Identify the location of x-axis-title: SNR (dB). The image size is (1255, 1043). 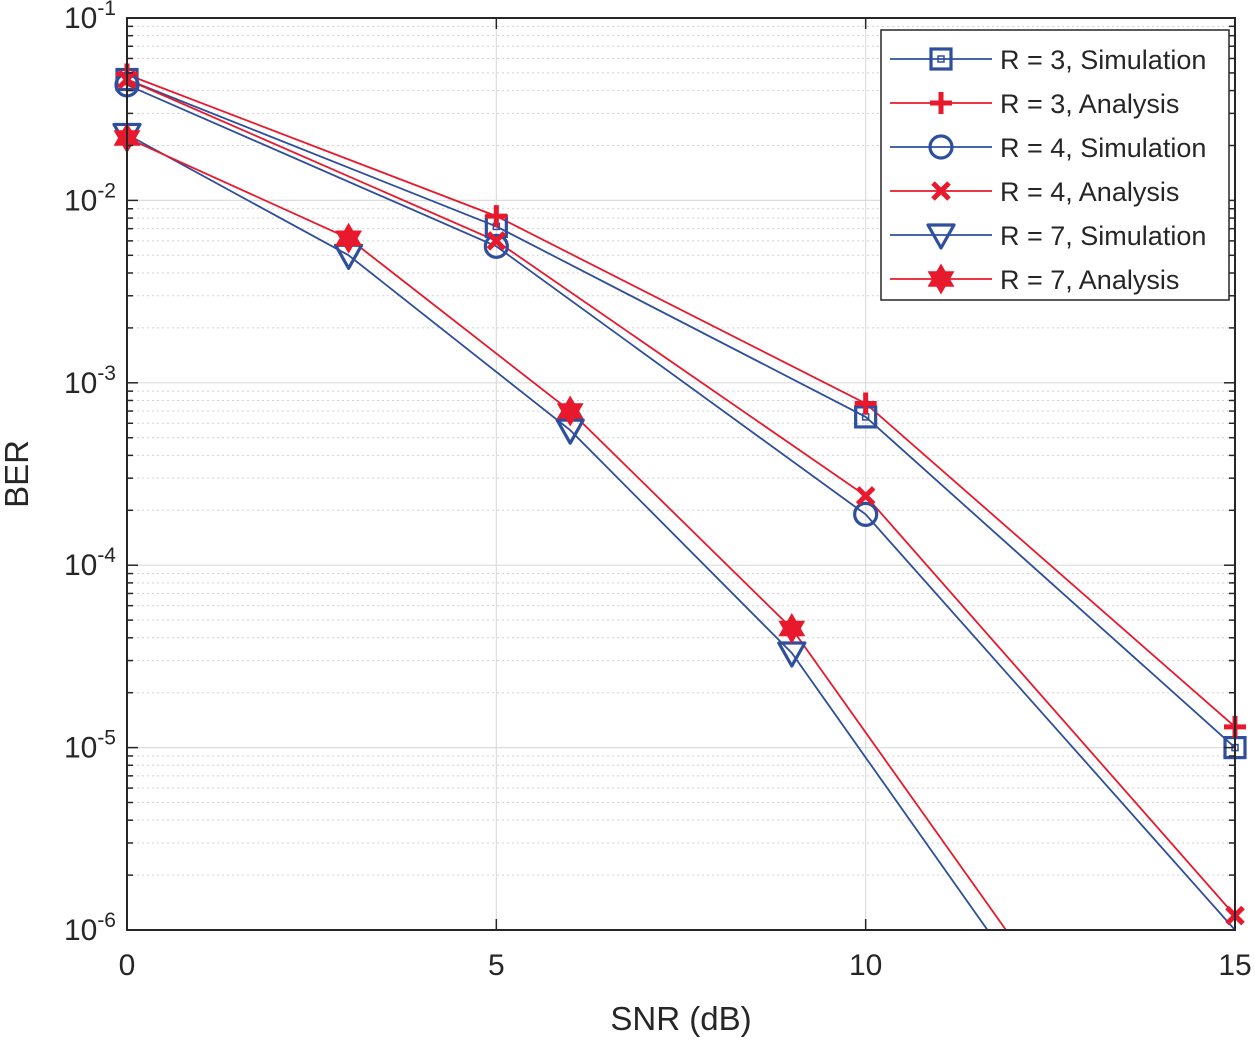
(680, 1018).